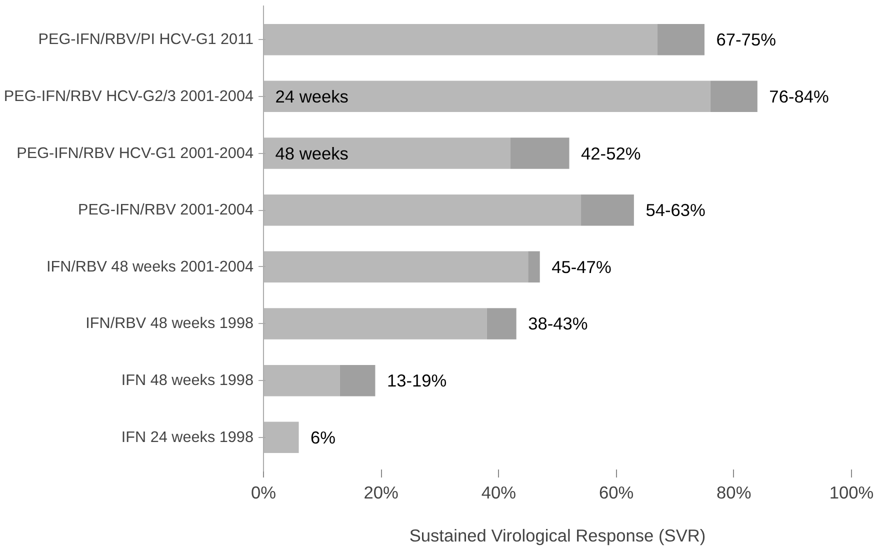 Image resolution: width=881 pixels, height=548 pixels. I want to click on x-tick-label: 0%, so click(263, 492).